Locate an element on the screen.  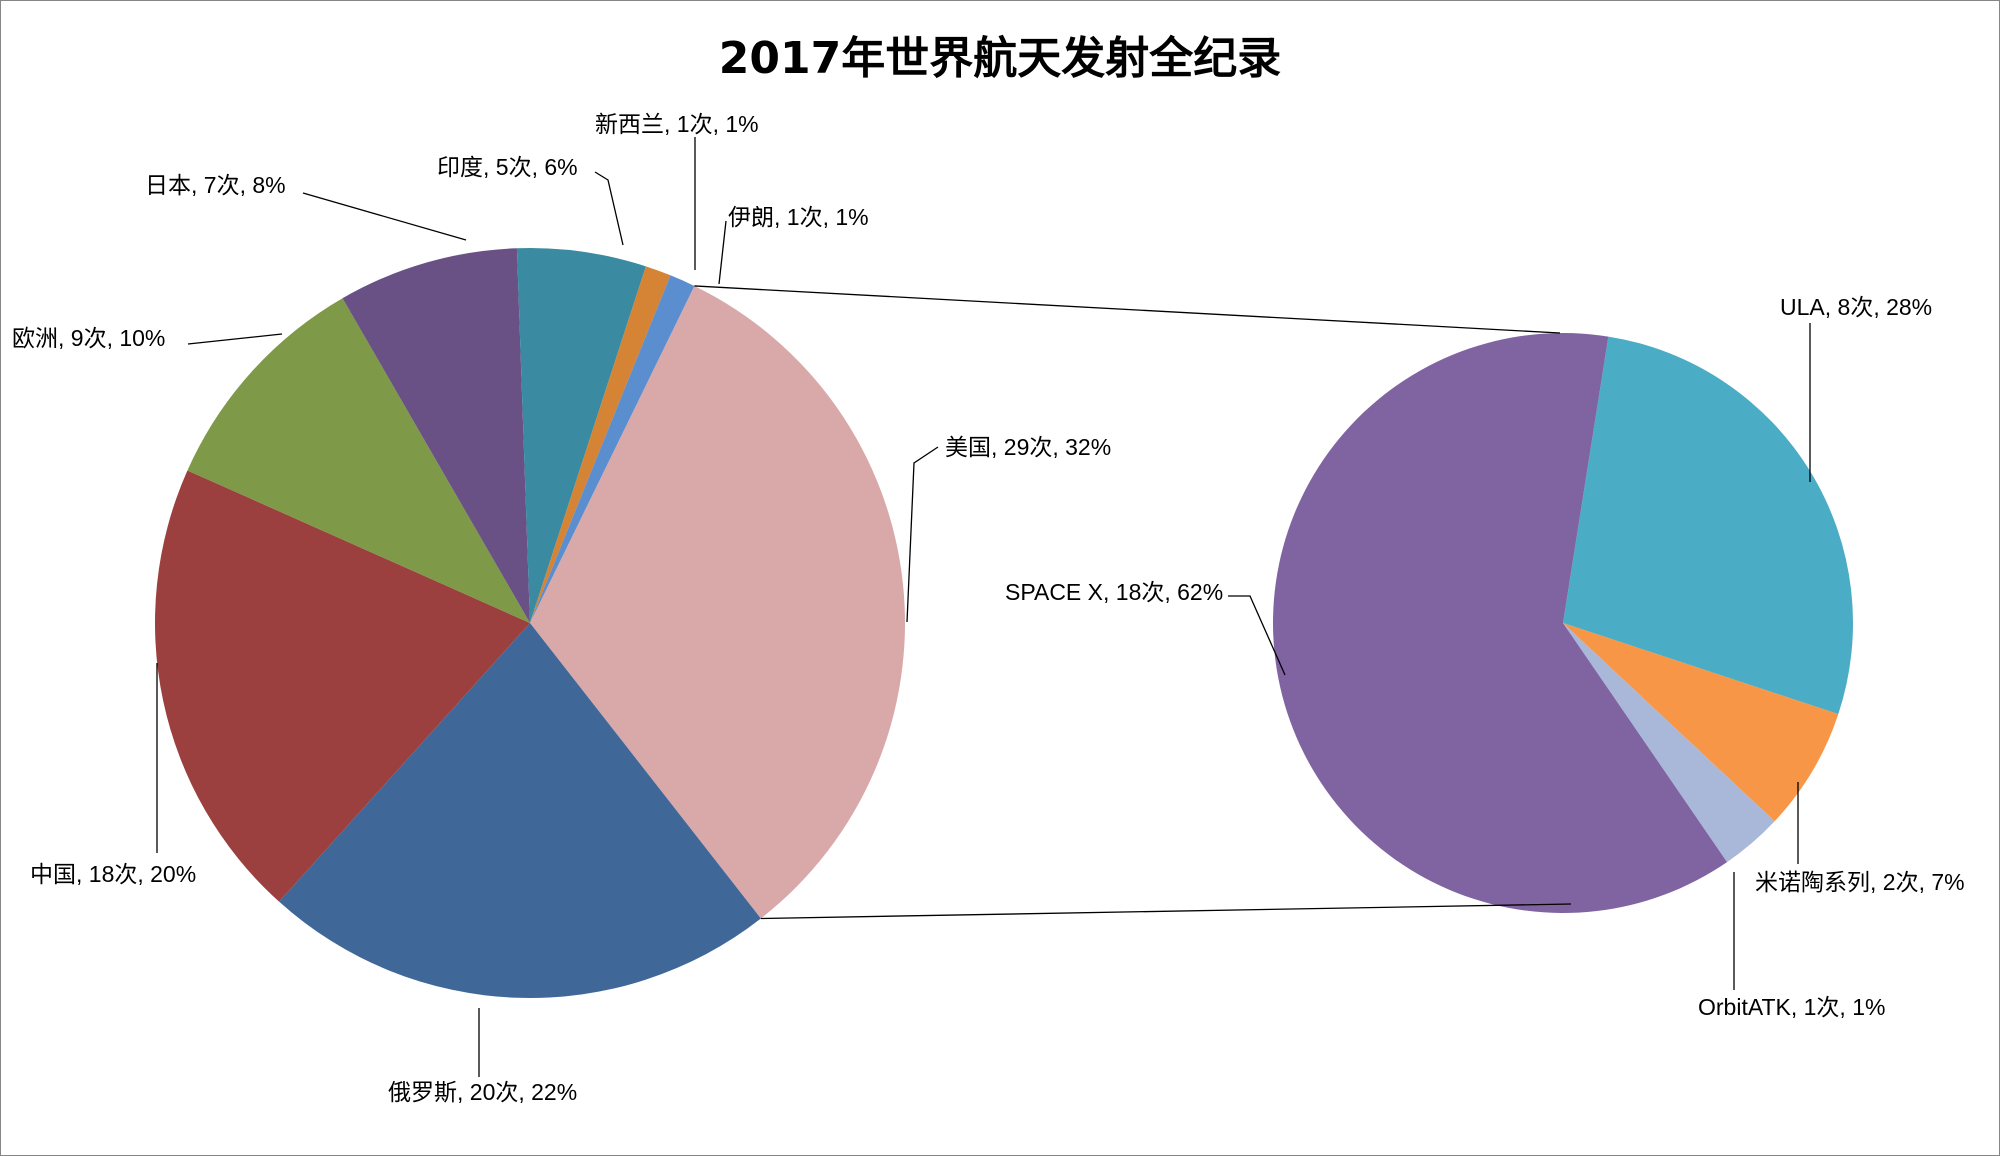
data-label-1: 俄罗斯, 20次, 22% is located at coordinates (482, 1092).